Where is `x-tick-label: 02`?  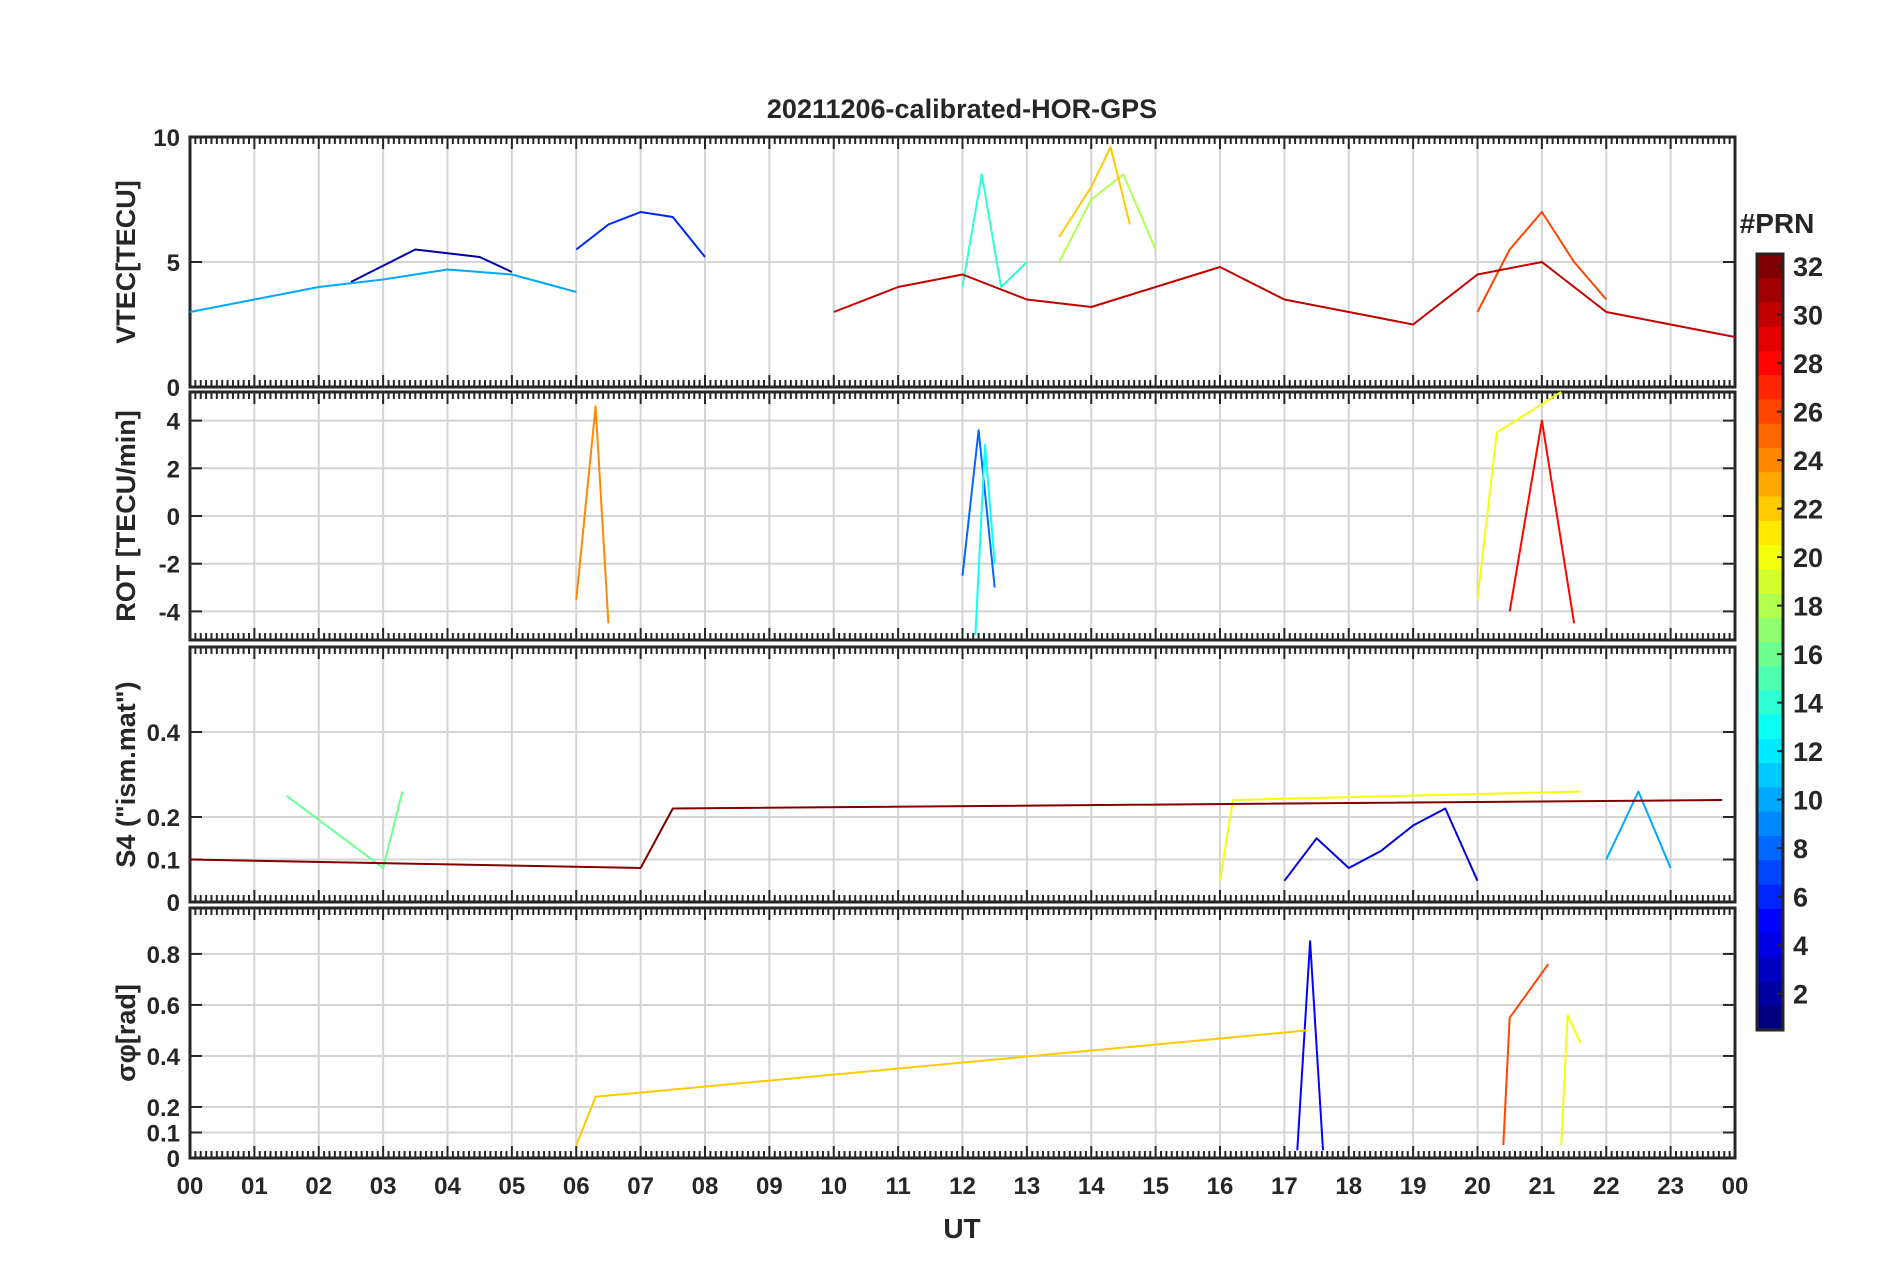 x-tick-label: 02 is located at coordinates (318, 1186).